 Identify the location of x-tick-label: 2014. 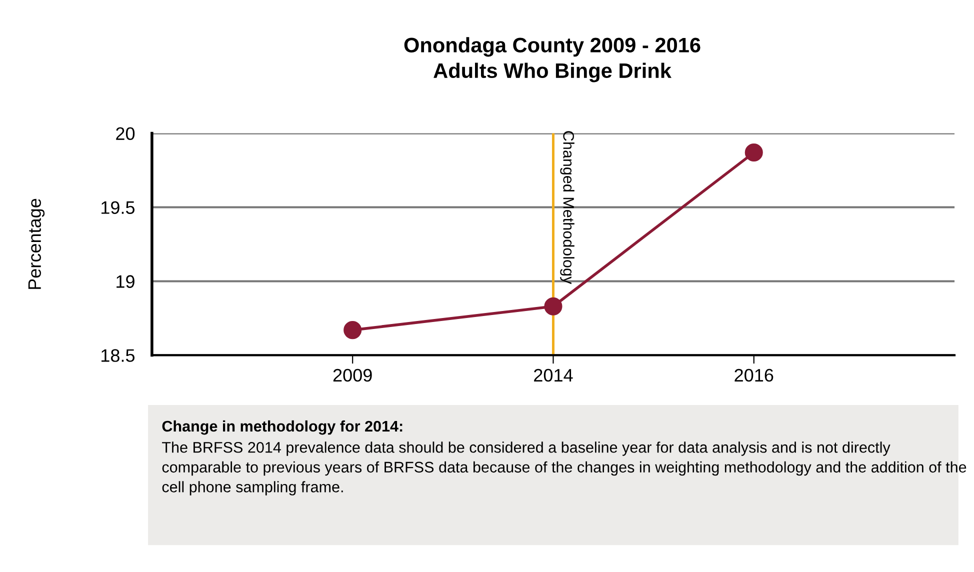
(553, 375).